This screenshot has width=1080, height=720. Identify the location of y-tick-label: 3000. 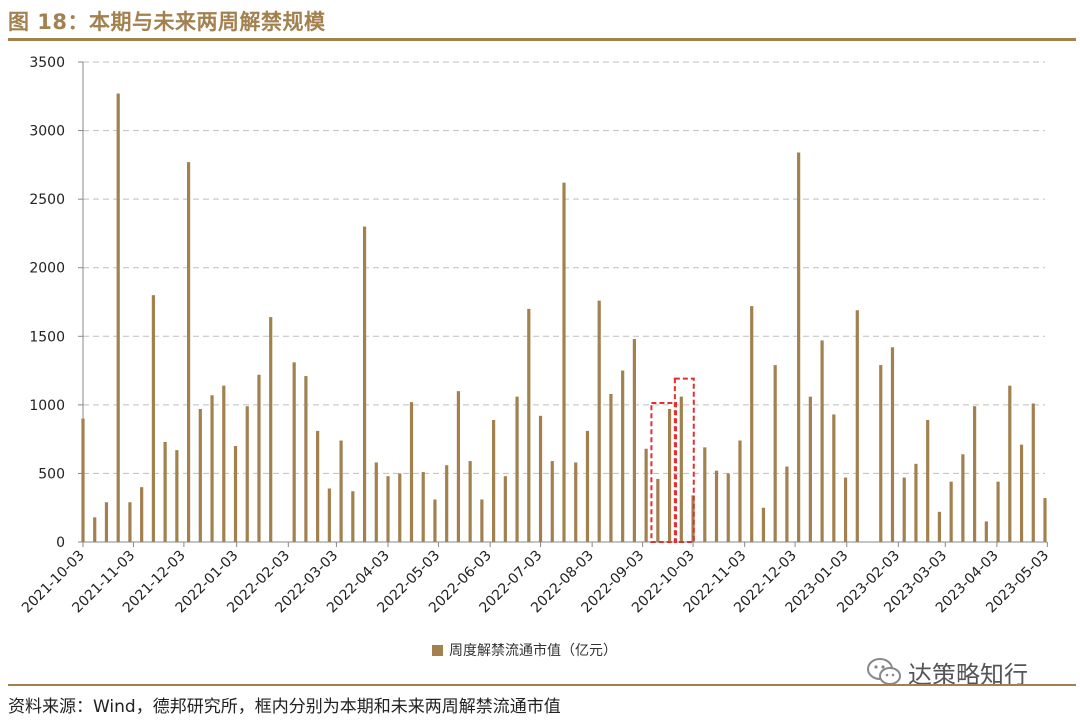
(47, 132).